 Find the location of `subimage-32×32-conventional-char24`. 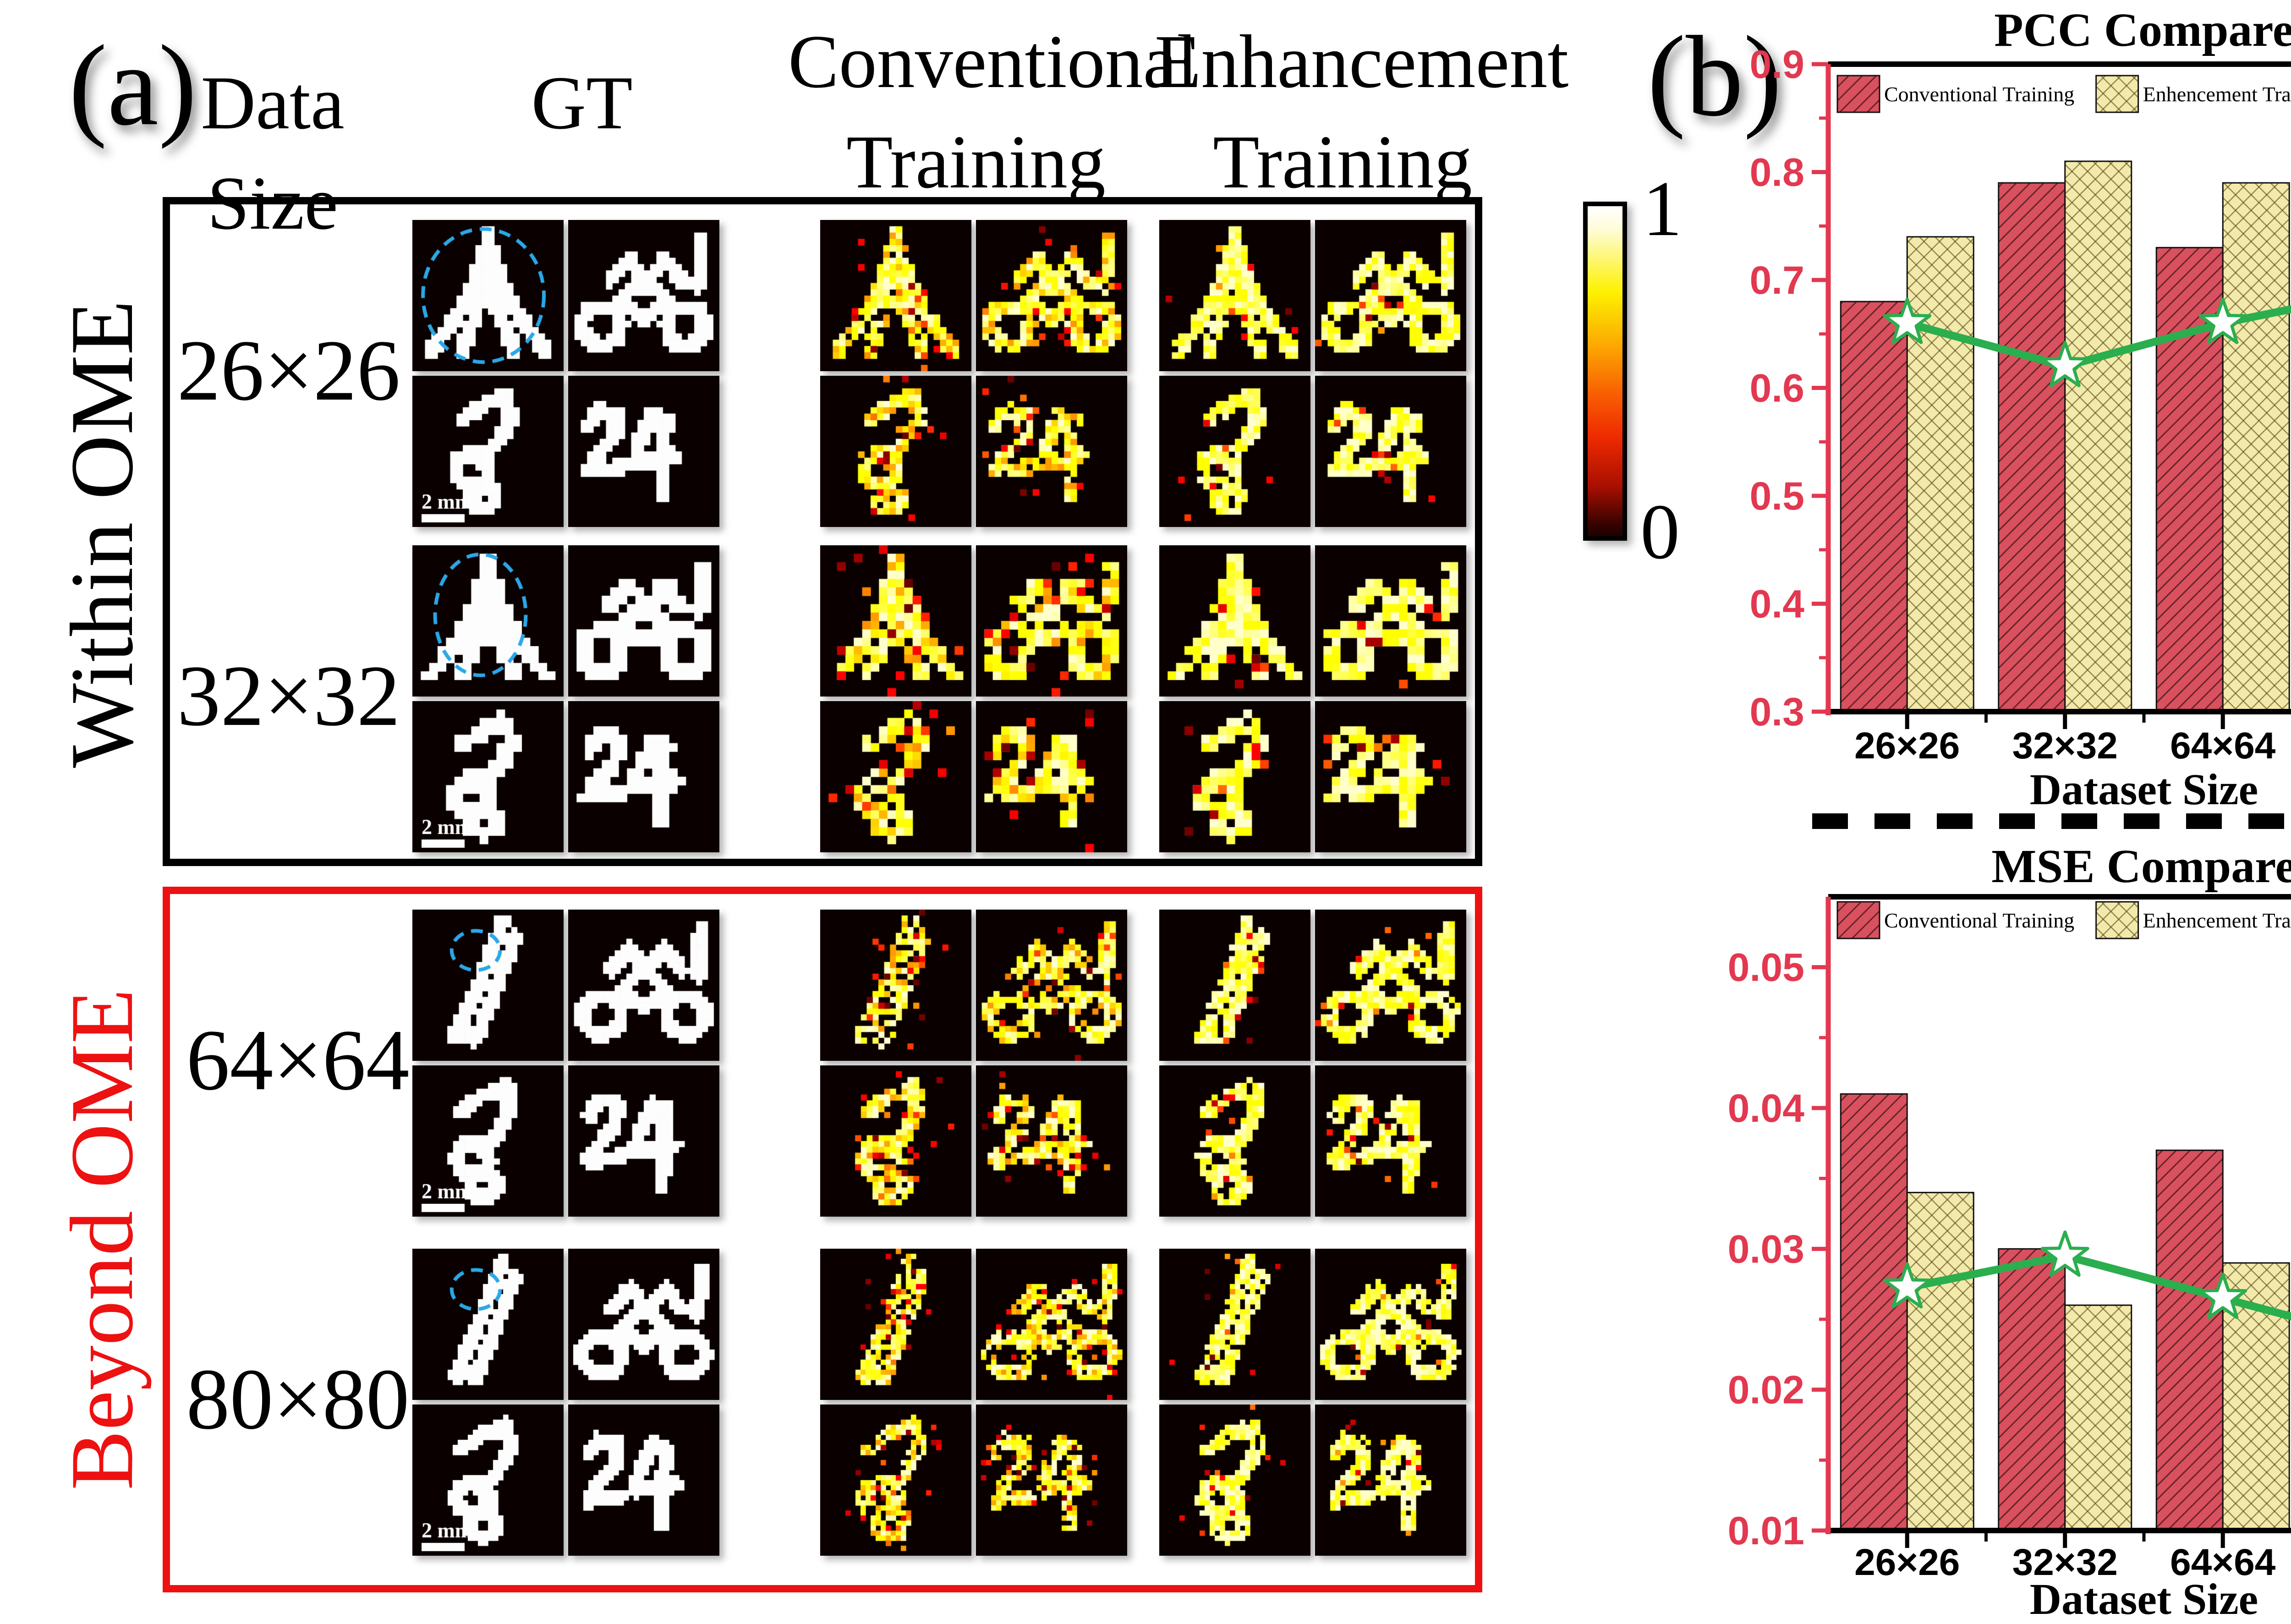

subimage-32×32-conventional-char24 is located at coordinates (1051, 776).